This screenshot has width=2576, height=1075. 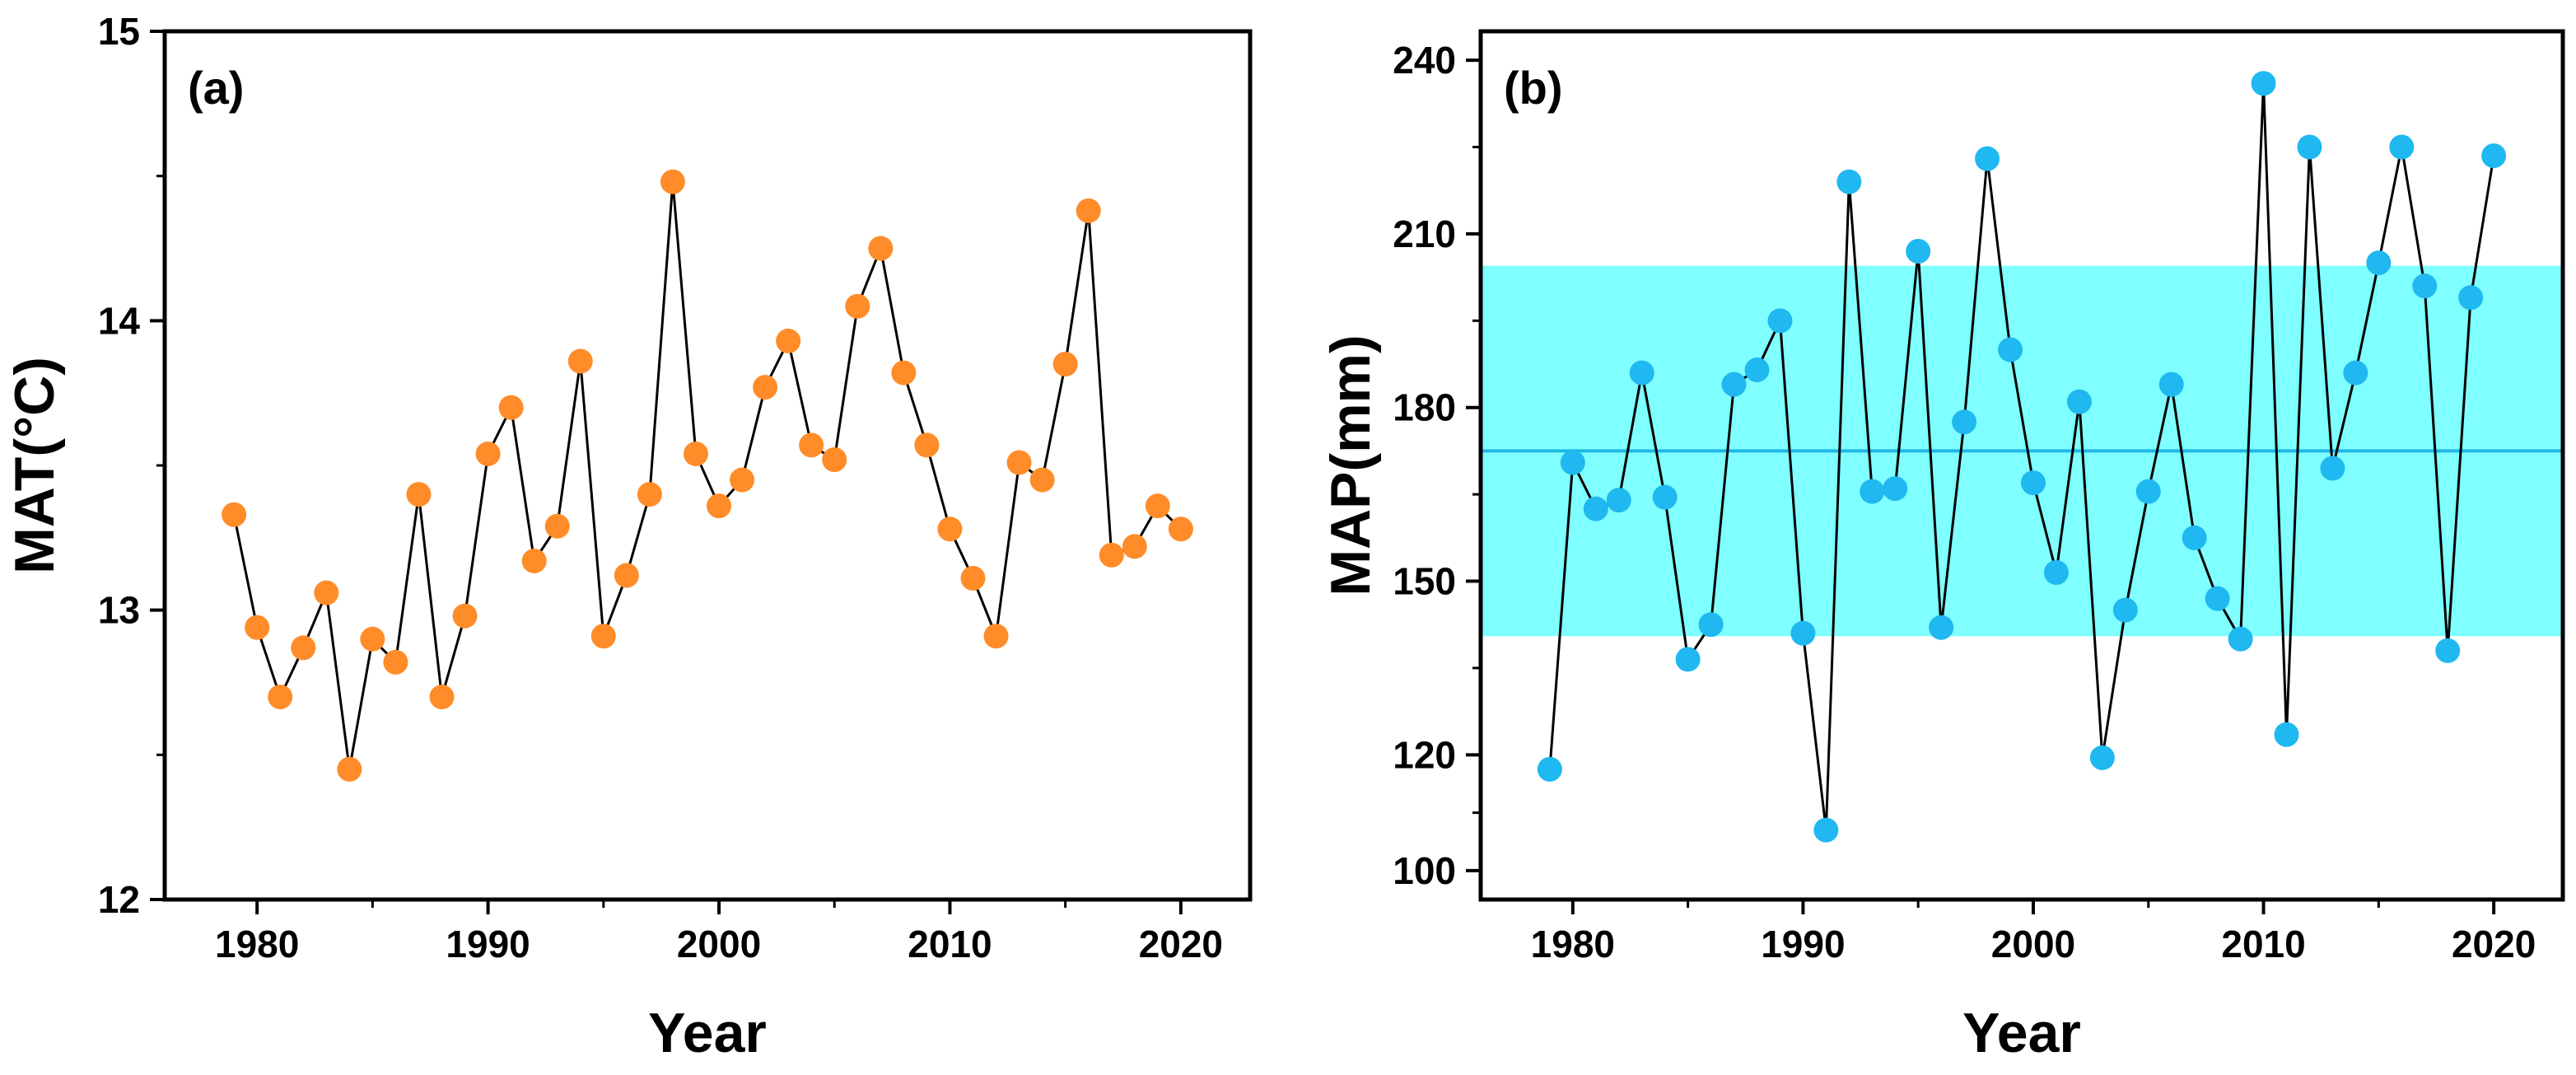 What do you see at coordinates (1424, 407) in the screenshot?
I see `y-tick-label: 180` at bounding box center [1424, 407].